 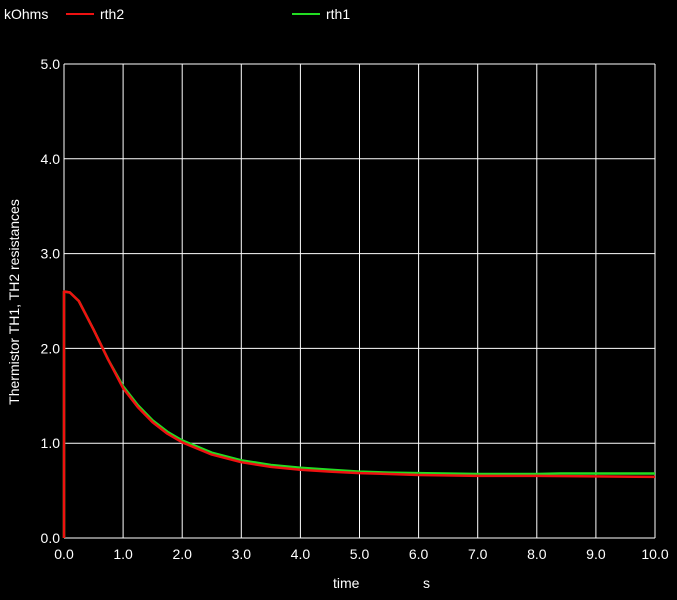 What do you see at coordinates (51, 159) in the screenshot?
I see `y-tick-label: 4.0` at bounding box center [51, 159].